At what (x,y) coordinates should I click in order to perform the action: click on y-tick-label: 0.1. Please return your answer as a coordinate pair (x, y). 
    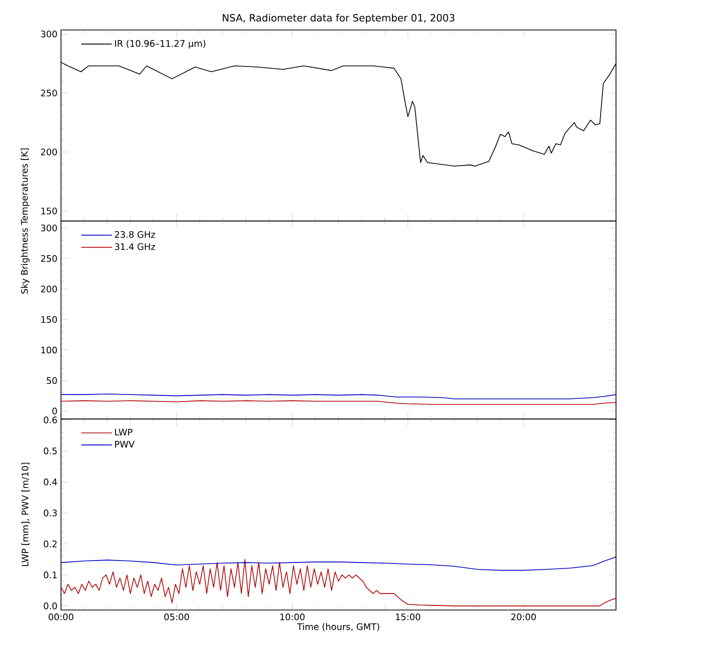
    Looking at the image, I should click on (50, 575).